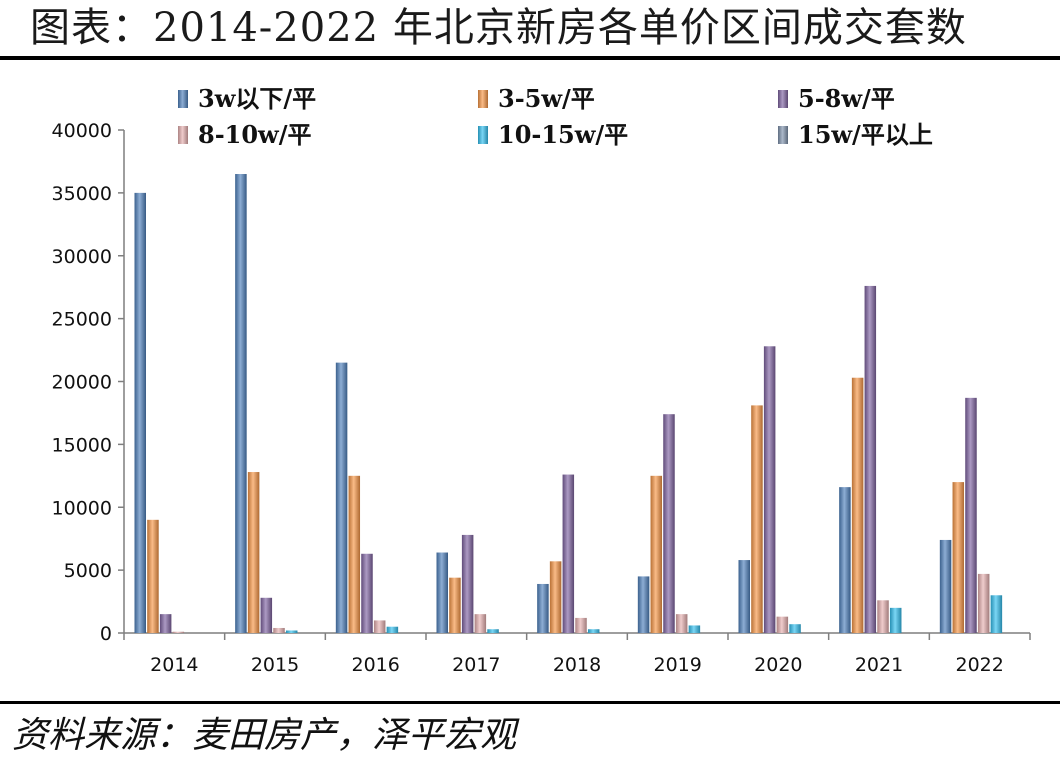 The height and width of the screenshot is (766, 1060). Describe the element at coordinates (82, 508) in the screenshot. I see `y-tick-label: 10000` at that location.